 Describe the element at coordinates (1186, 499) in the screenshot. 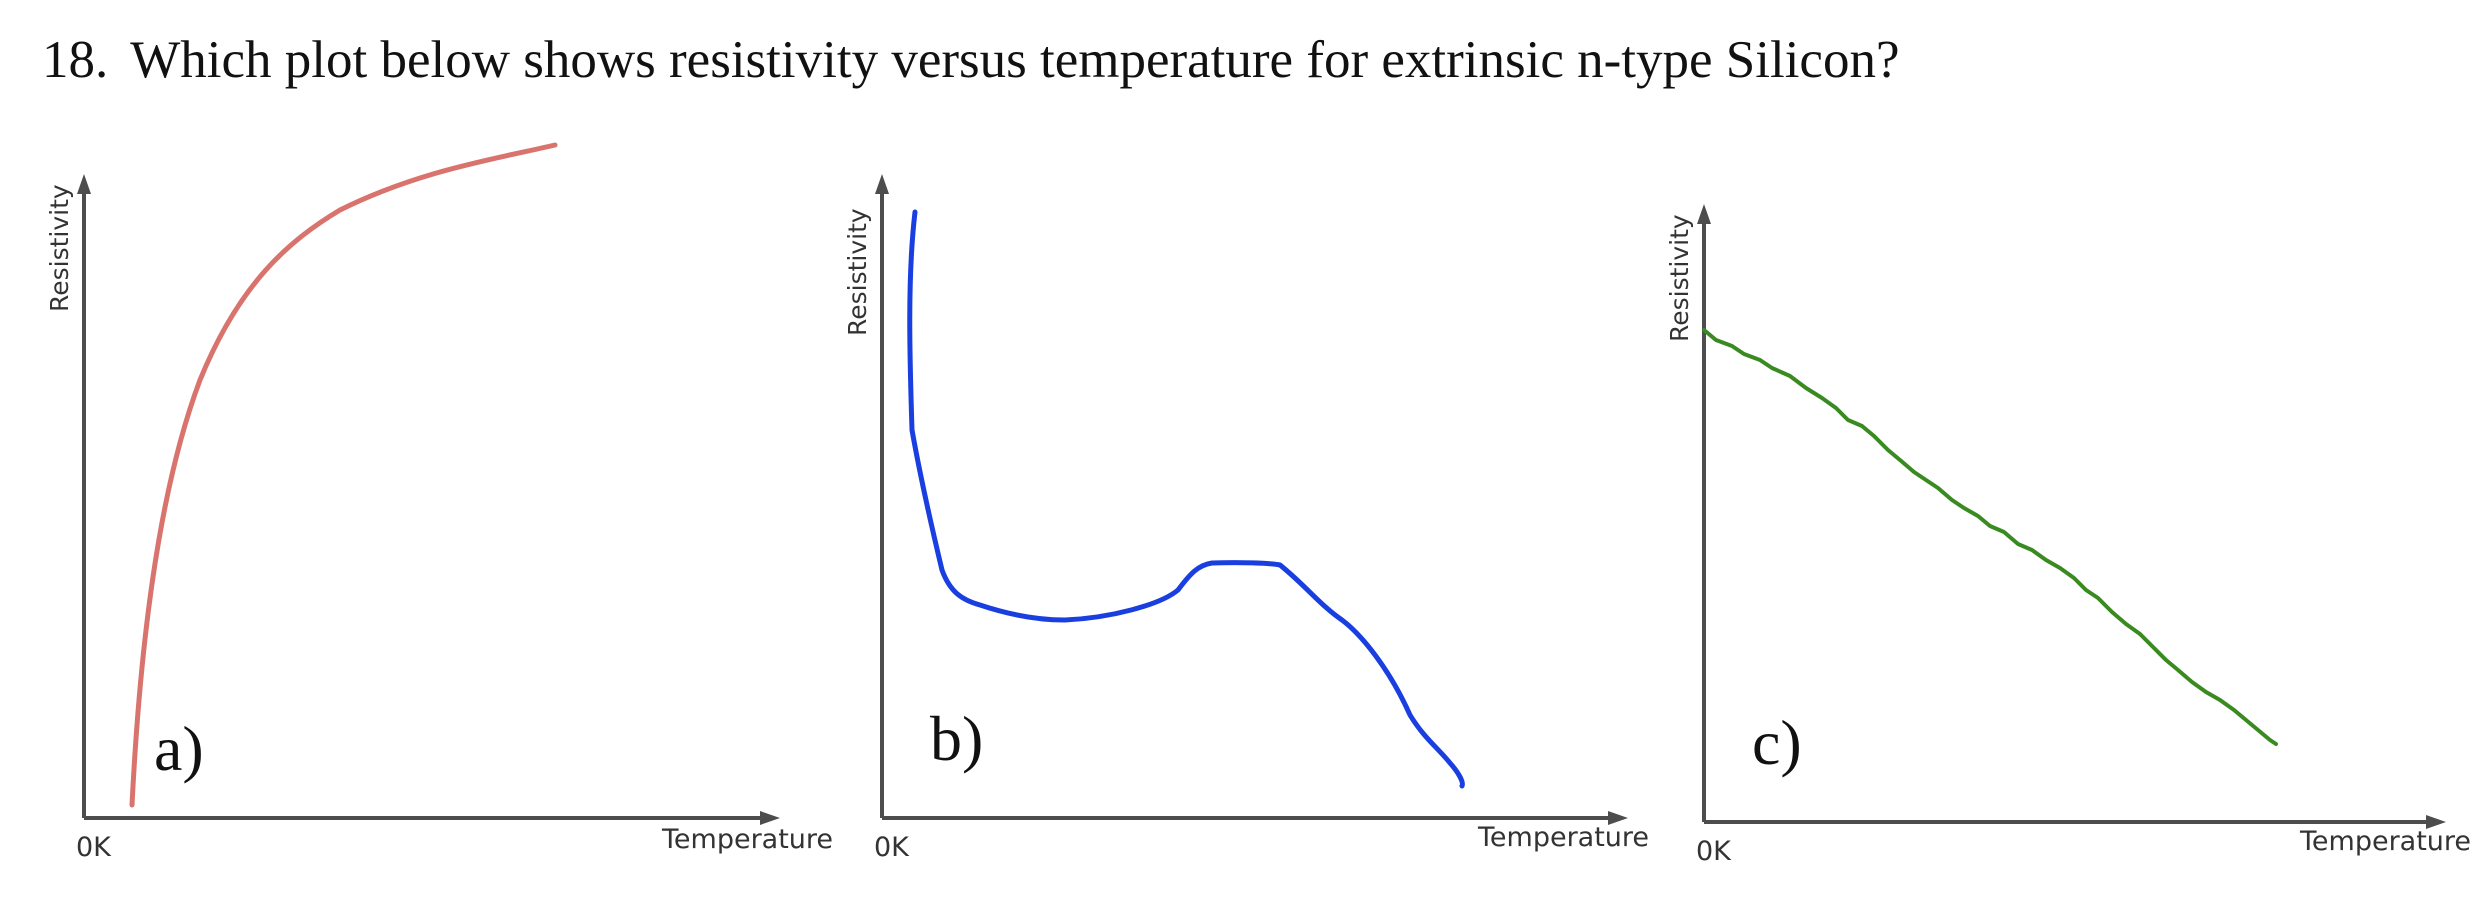

I see `plot-b-curve` at that location.